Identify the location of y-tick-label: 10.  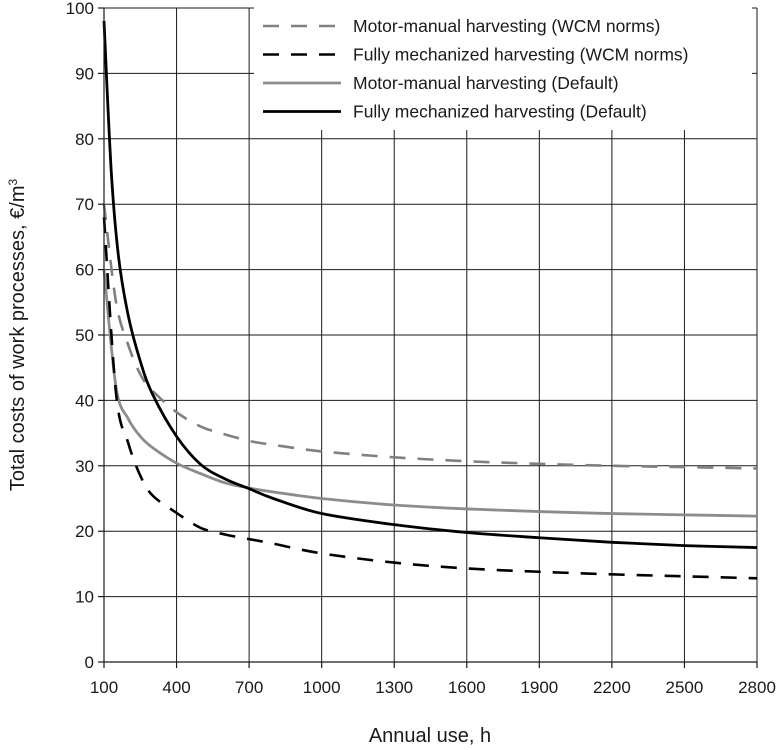
(84, 597).